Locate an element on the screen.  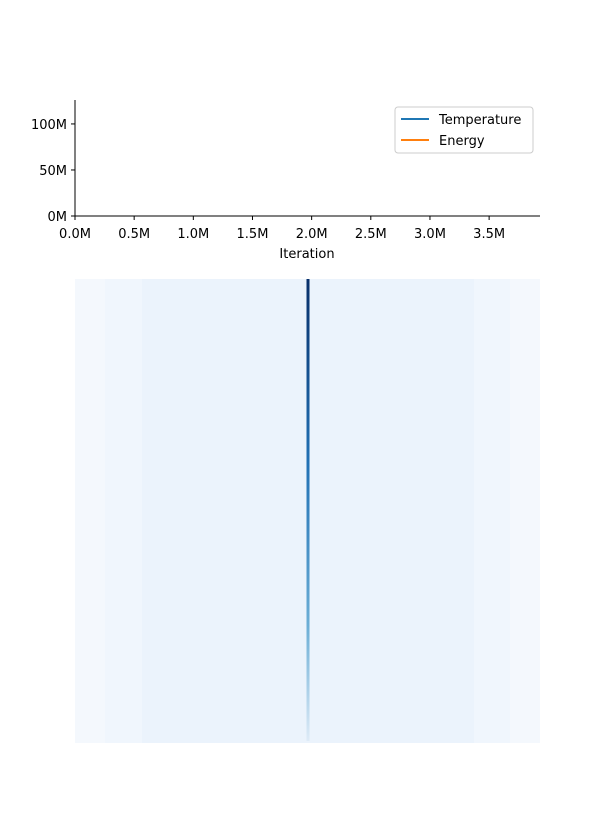
x-tick-label: 3.5M is located at coordinates (489, 234).